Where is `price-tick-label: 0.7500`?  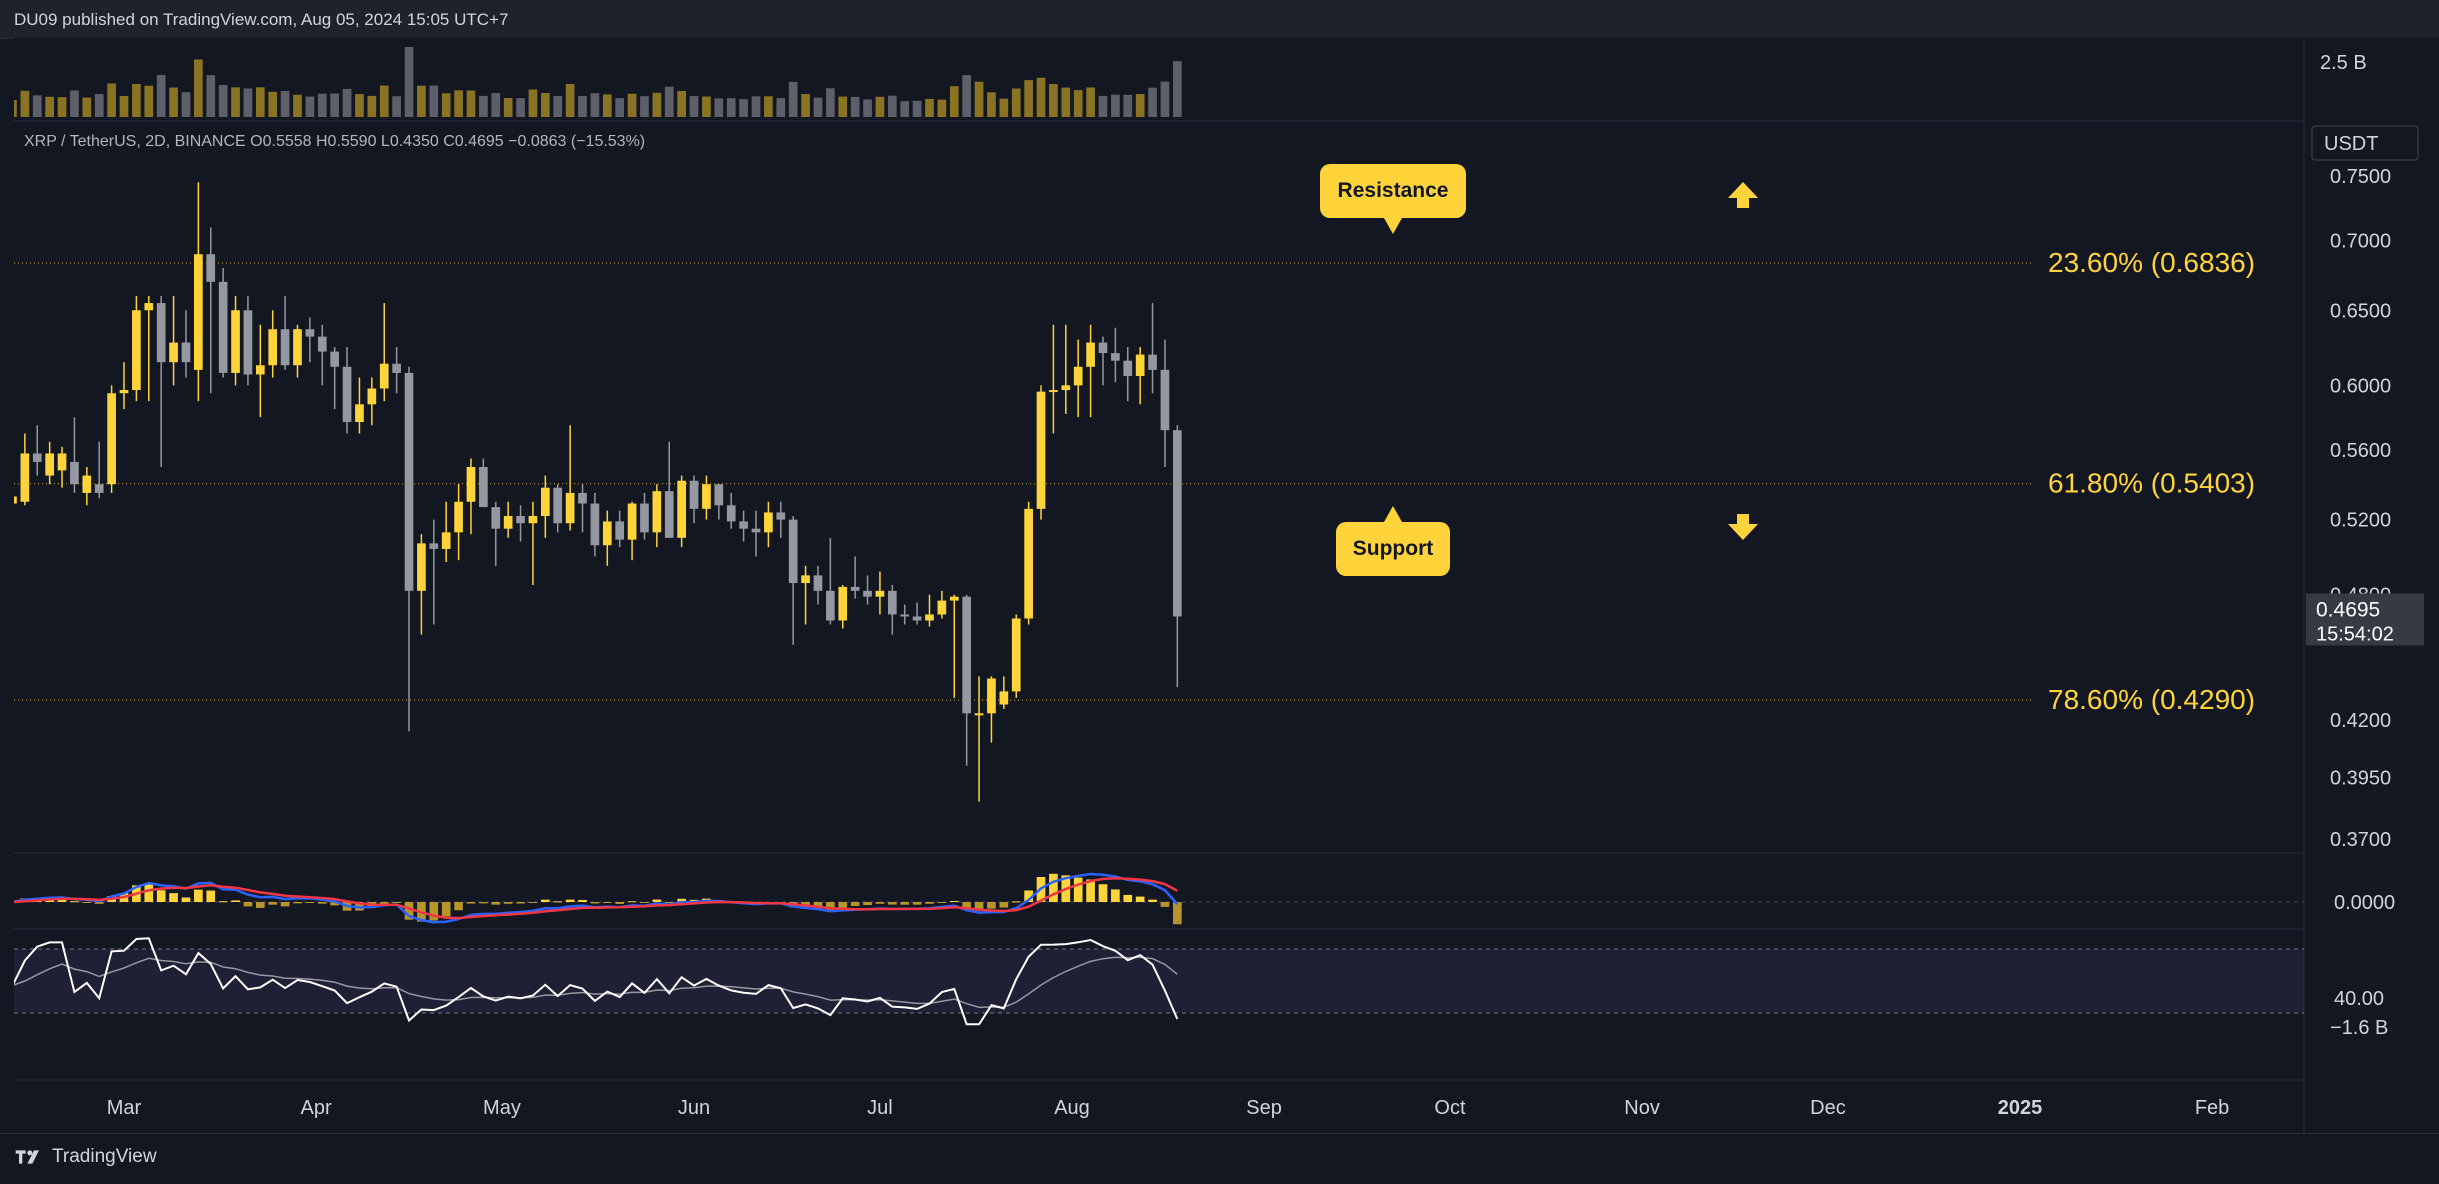
price-tick-label: 0.7500 is located at coordinates (2360, 177).